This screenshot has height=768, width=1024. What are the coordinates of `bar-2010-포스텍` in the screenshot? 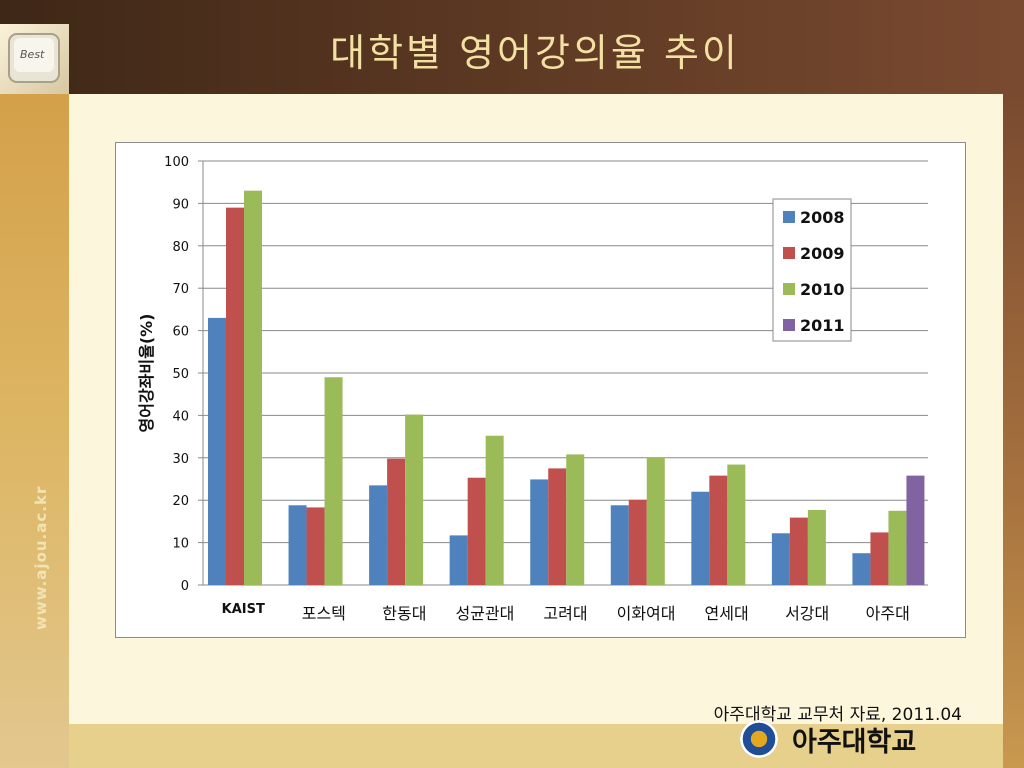 It's located at (333, 481).